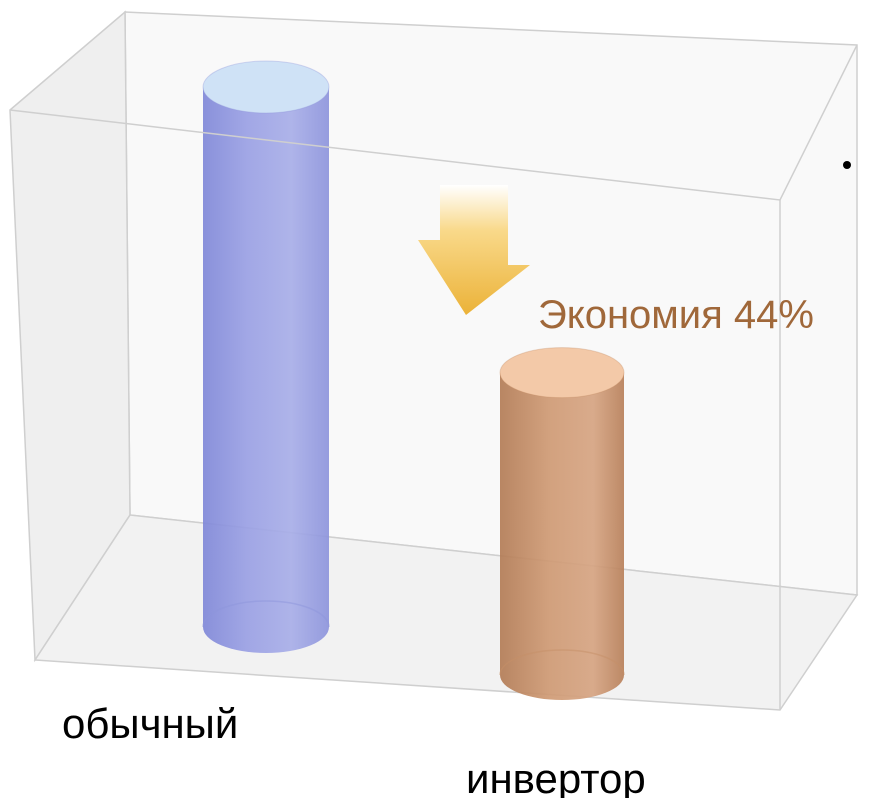 Image resolution: width=872 pixels, height=798 pixels. Describe the element at coordinates (847, 165) in the screenshot. I see `bullet-dot` at that location.